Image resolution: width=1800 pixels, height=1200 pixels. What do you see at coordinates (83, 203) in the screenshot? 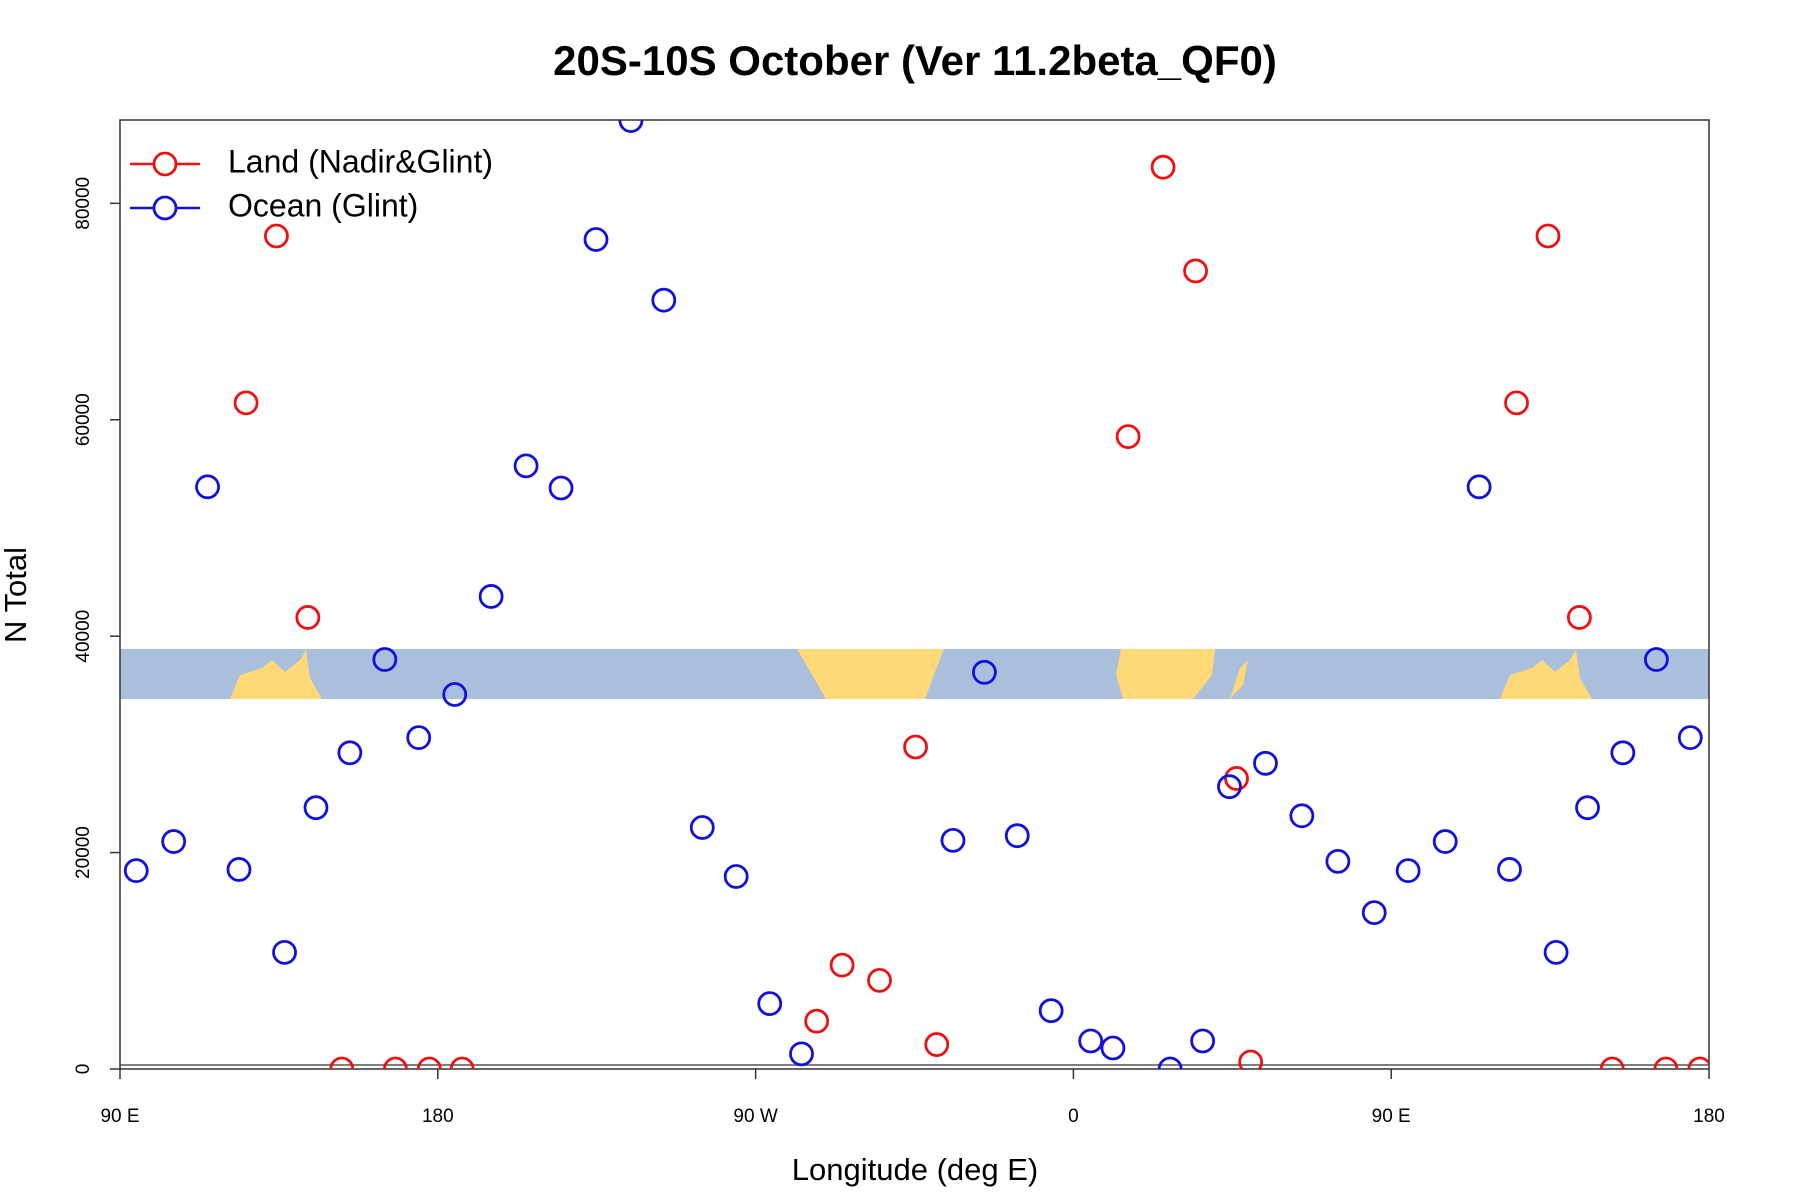
I see `y-tick-label: 80000` at bounding box center [83, 203].